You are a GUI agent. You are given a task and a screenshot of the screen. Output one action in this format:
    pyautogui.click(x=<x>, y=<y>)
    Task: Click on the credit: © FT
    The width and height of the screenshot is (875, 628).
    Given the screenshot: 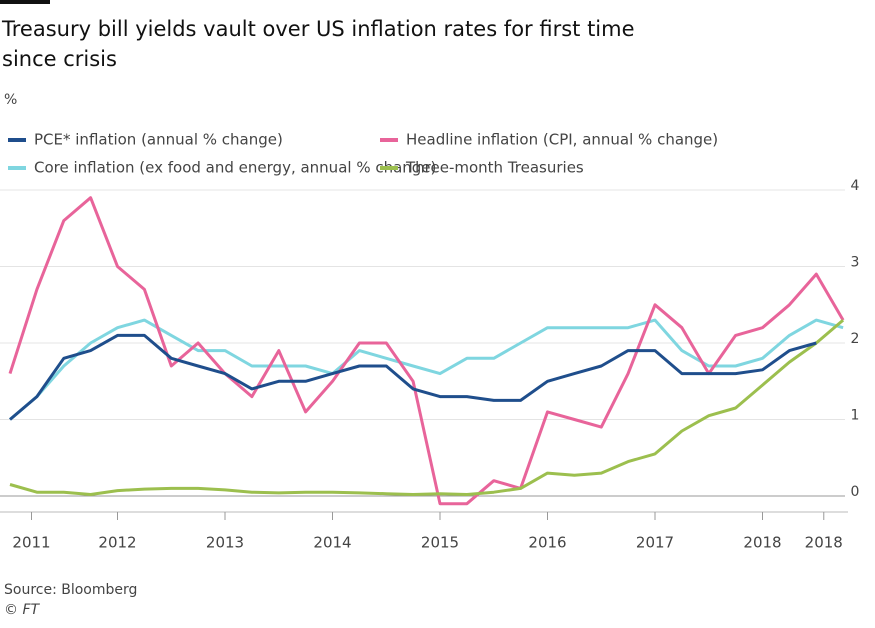 What is the action you would take?
    pyautogui.click(x=22, y=610)
    